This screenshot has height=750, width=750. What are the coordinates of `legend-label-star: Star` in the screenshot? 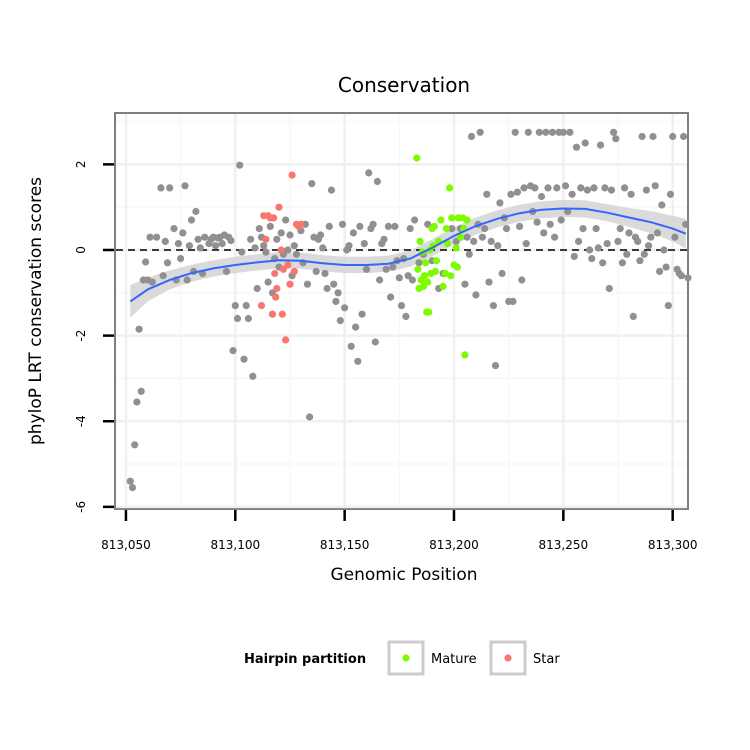 It's located at (546, 659).